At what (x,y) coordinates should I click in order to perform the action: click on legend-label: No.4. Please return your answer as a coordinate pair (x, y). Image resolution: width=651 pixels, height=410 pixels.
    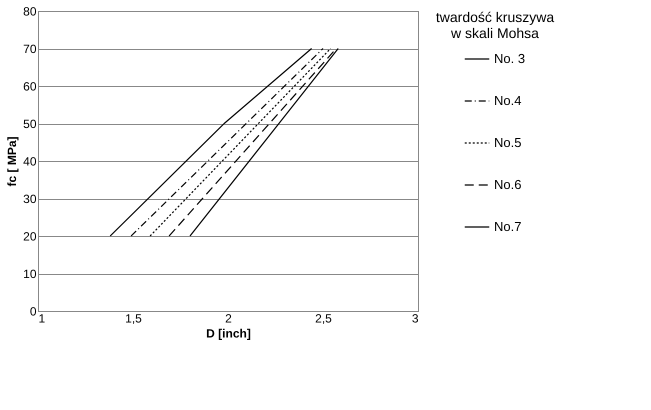
    Looking at the image, I should click on (508, 100).